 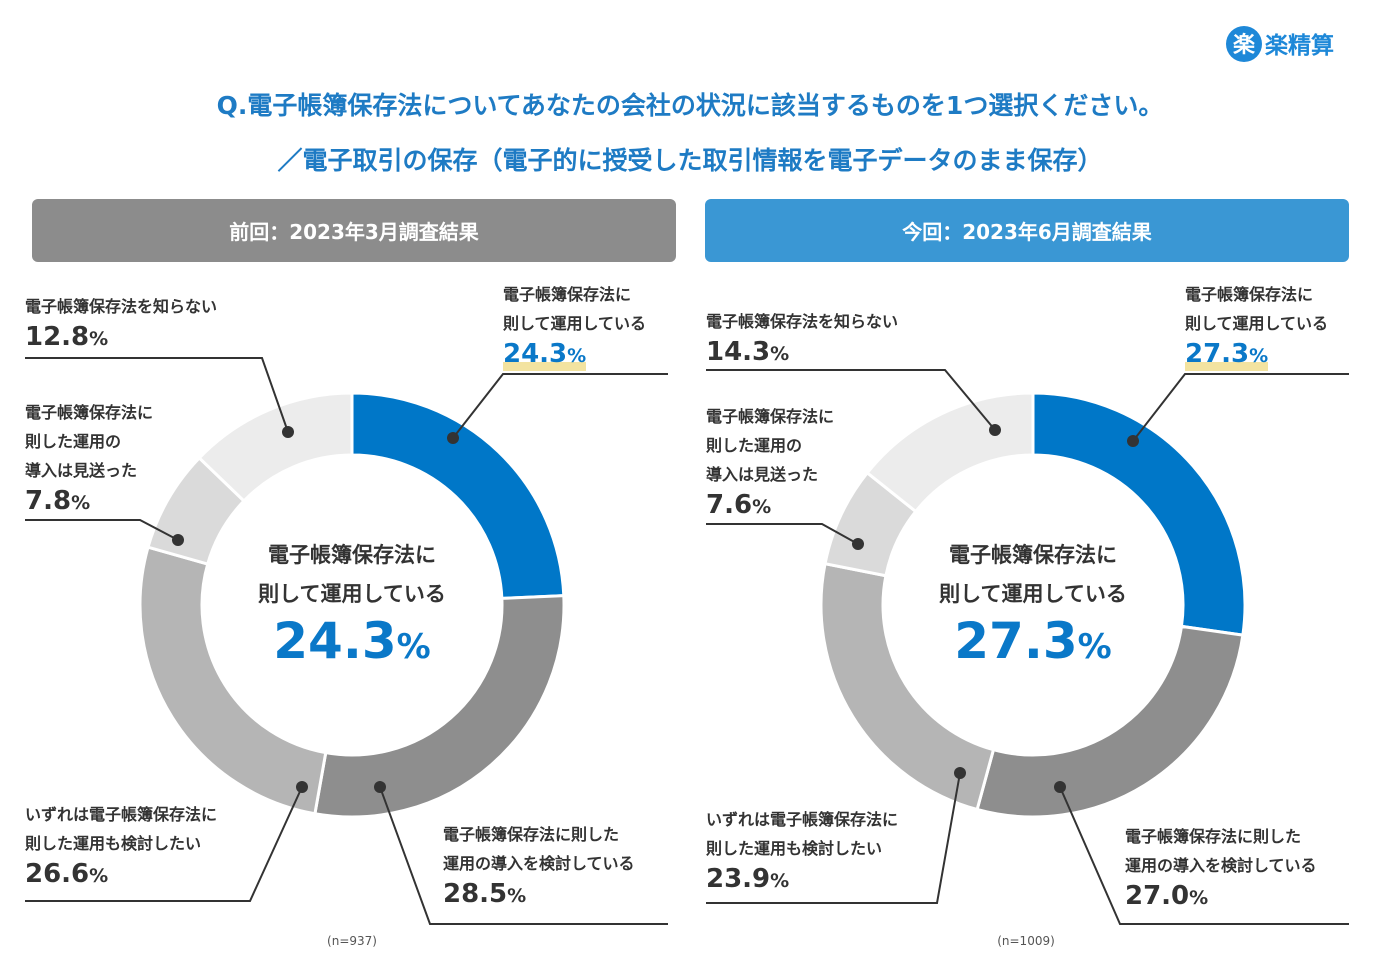 I want to click on title: Q.電子帳簿保存法についてあなたの会社の状況に該当するものを1つ選択ください。, so click(x=690, y=105).